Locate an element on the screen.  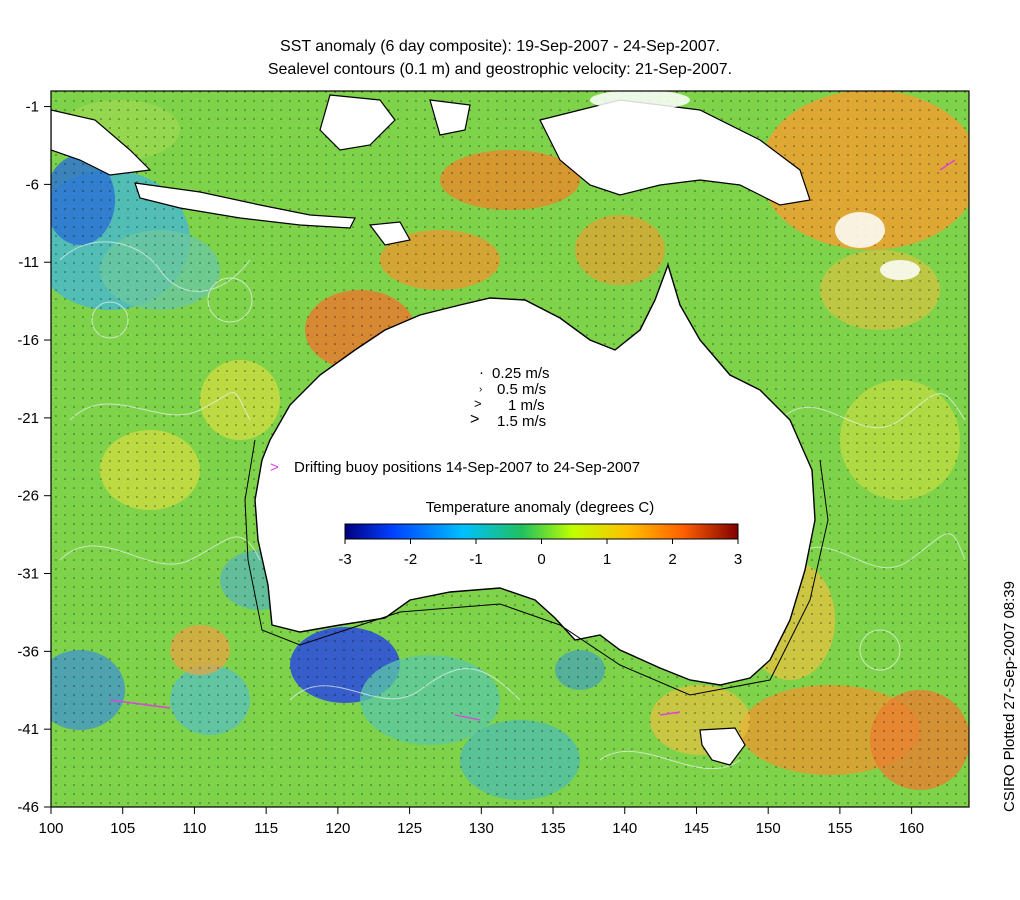
colorbar-ticks: -3 -2 -1 0 1 2 3 is located at coordinates (540, 553).